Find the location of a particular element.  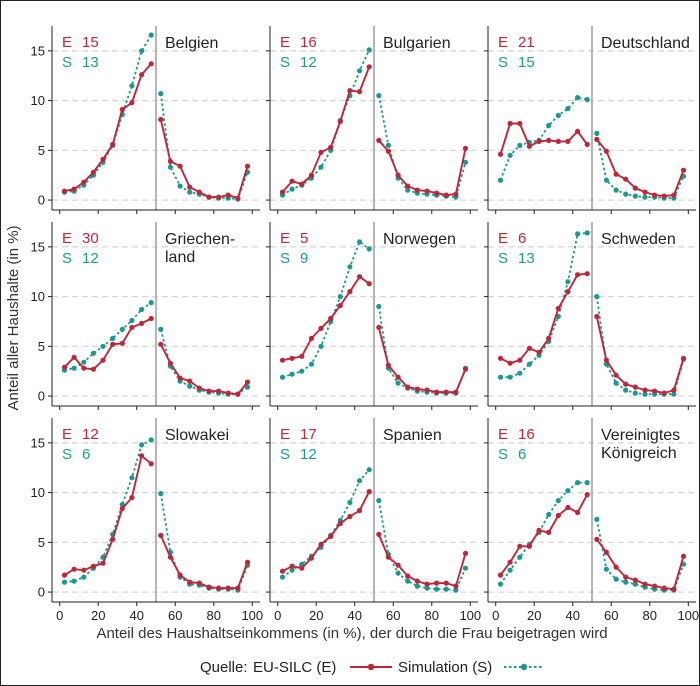

e-value: 5 is located at coordinates (304, 238).